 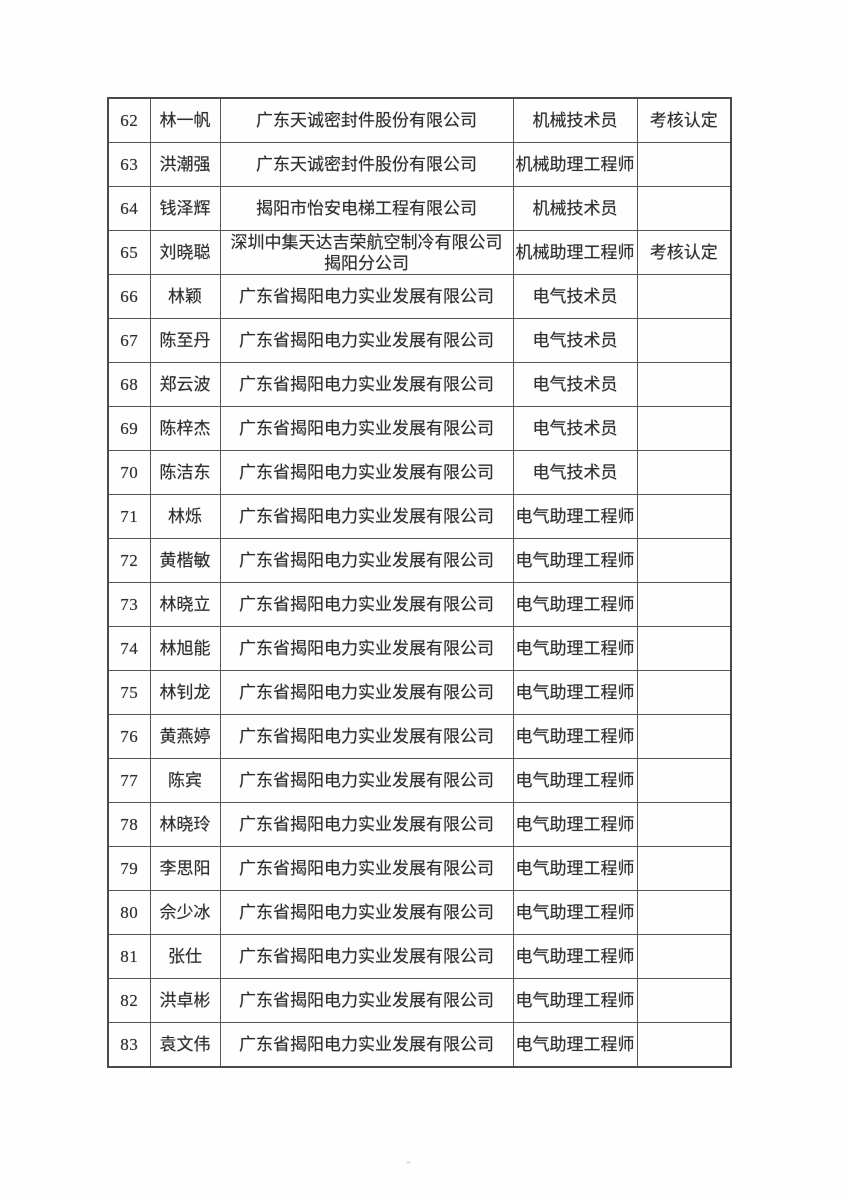 What do you see at coordinates (366, 208) in the screenshot?
I see `cell-company-name: 揭阳市怡安电梯工程有限公司` at bounding box center [366, 208].